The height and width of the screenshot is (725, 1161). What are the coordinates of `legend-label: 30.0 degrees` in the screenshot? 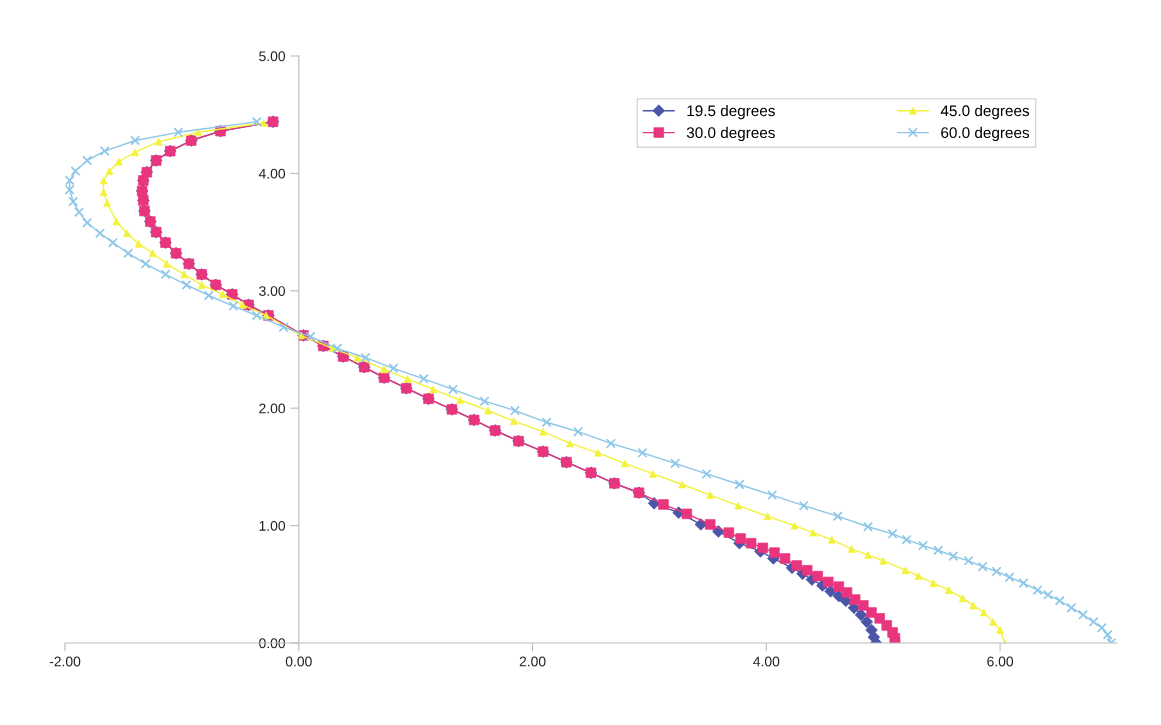 It's located at (730, 134).